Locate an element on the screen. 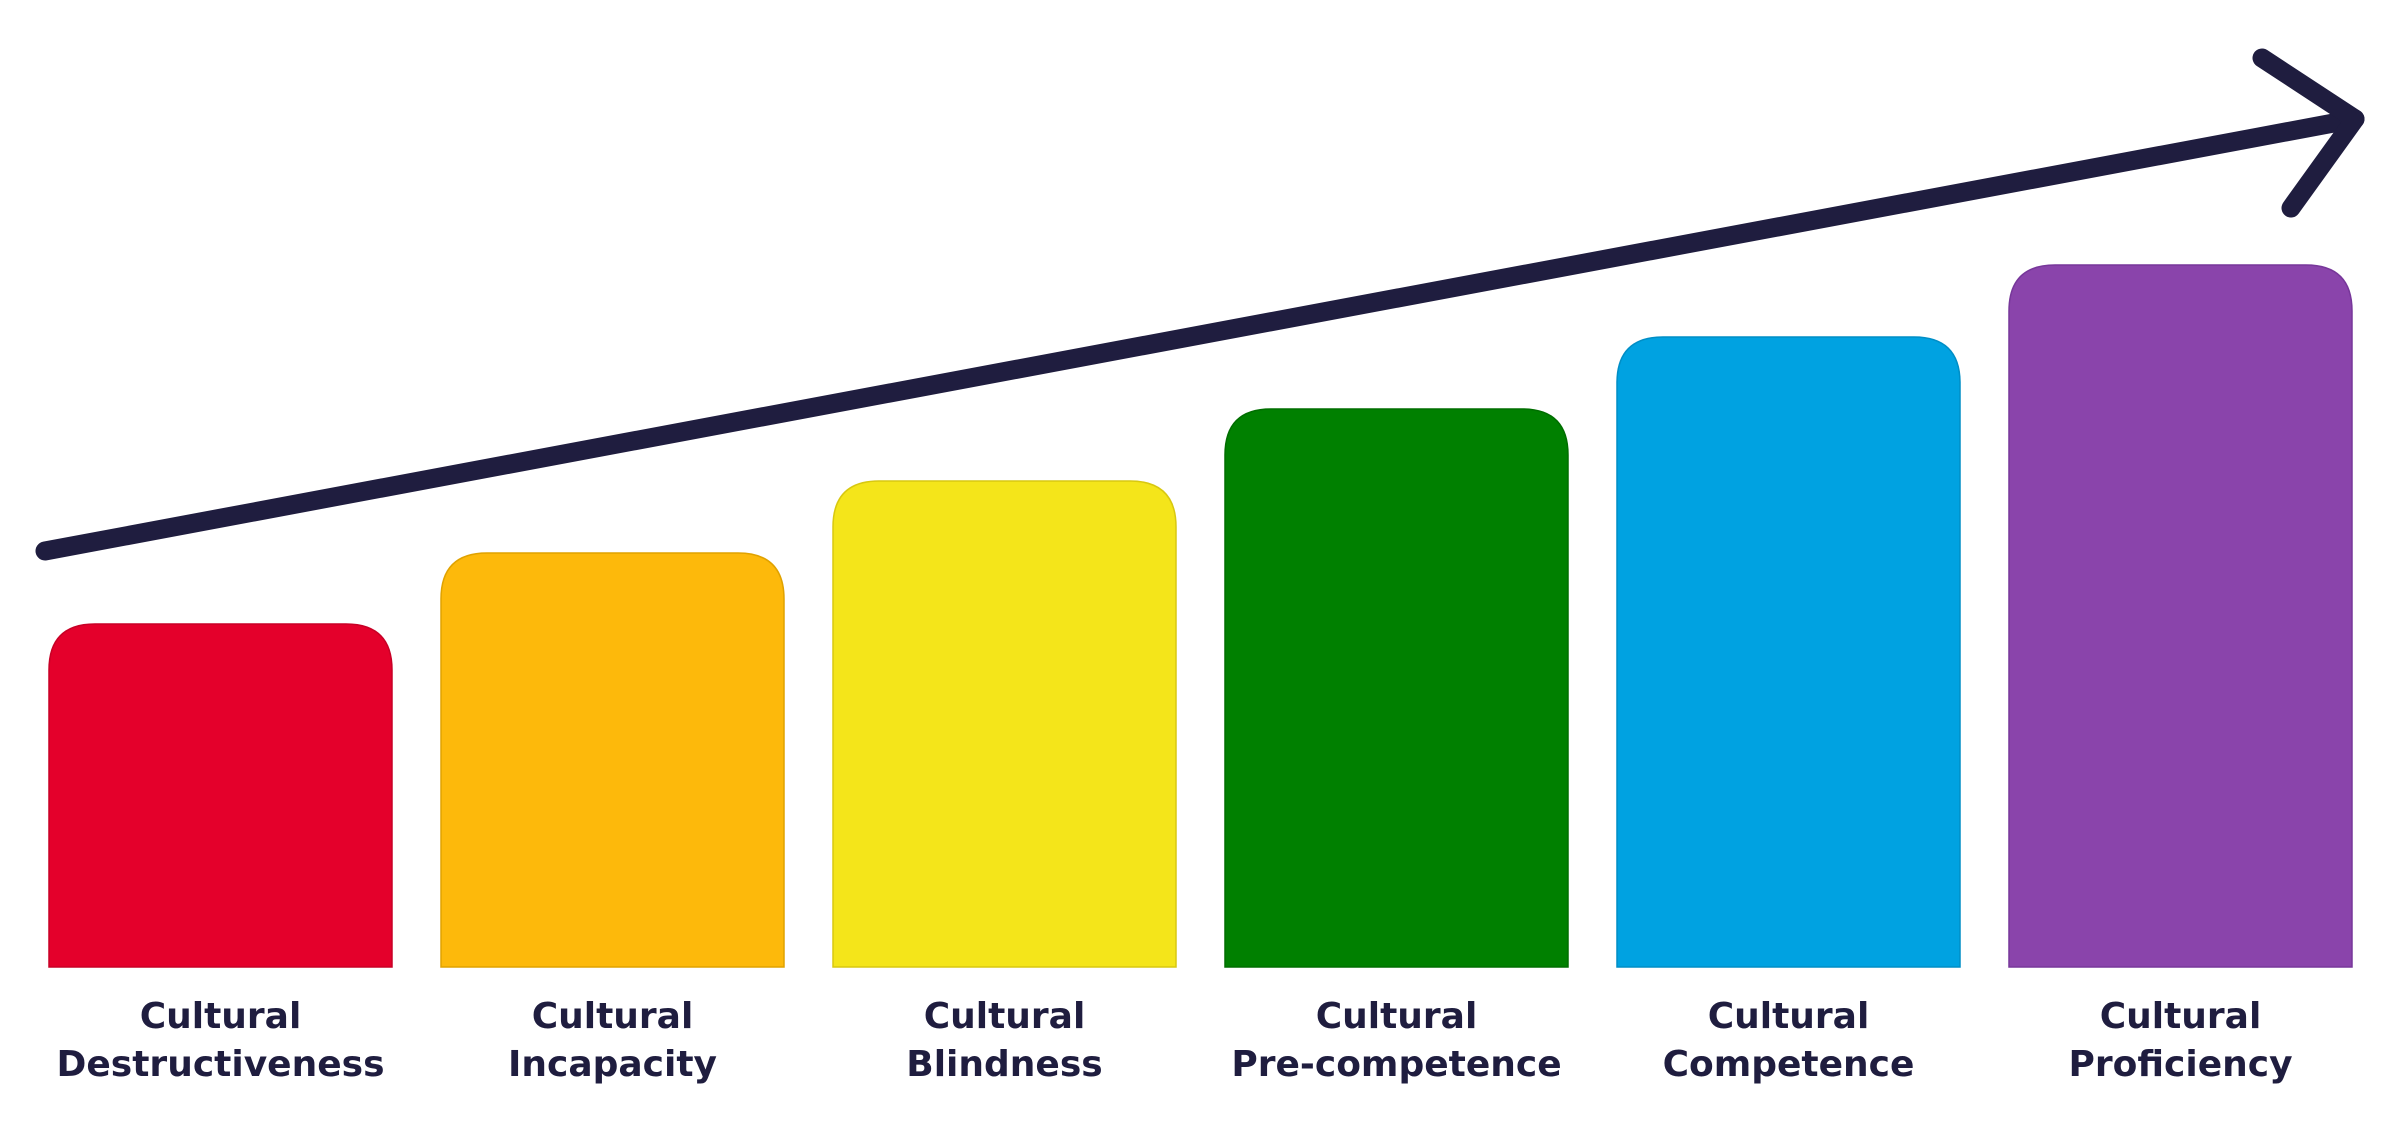  stage-label: Destructiveness is located at coordinates (221, 1064).